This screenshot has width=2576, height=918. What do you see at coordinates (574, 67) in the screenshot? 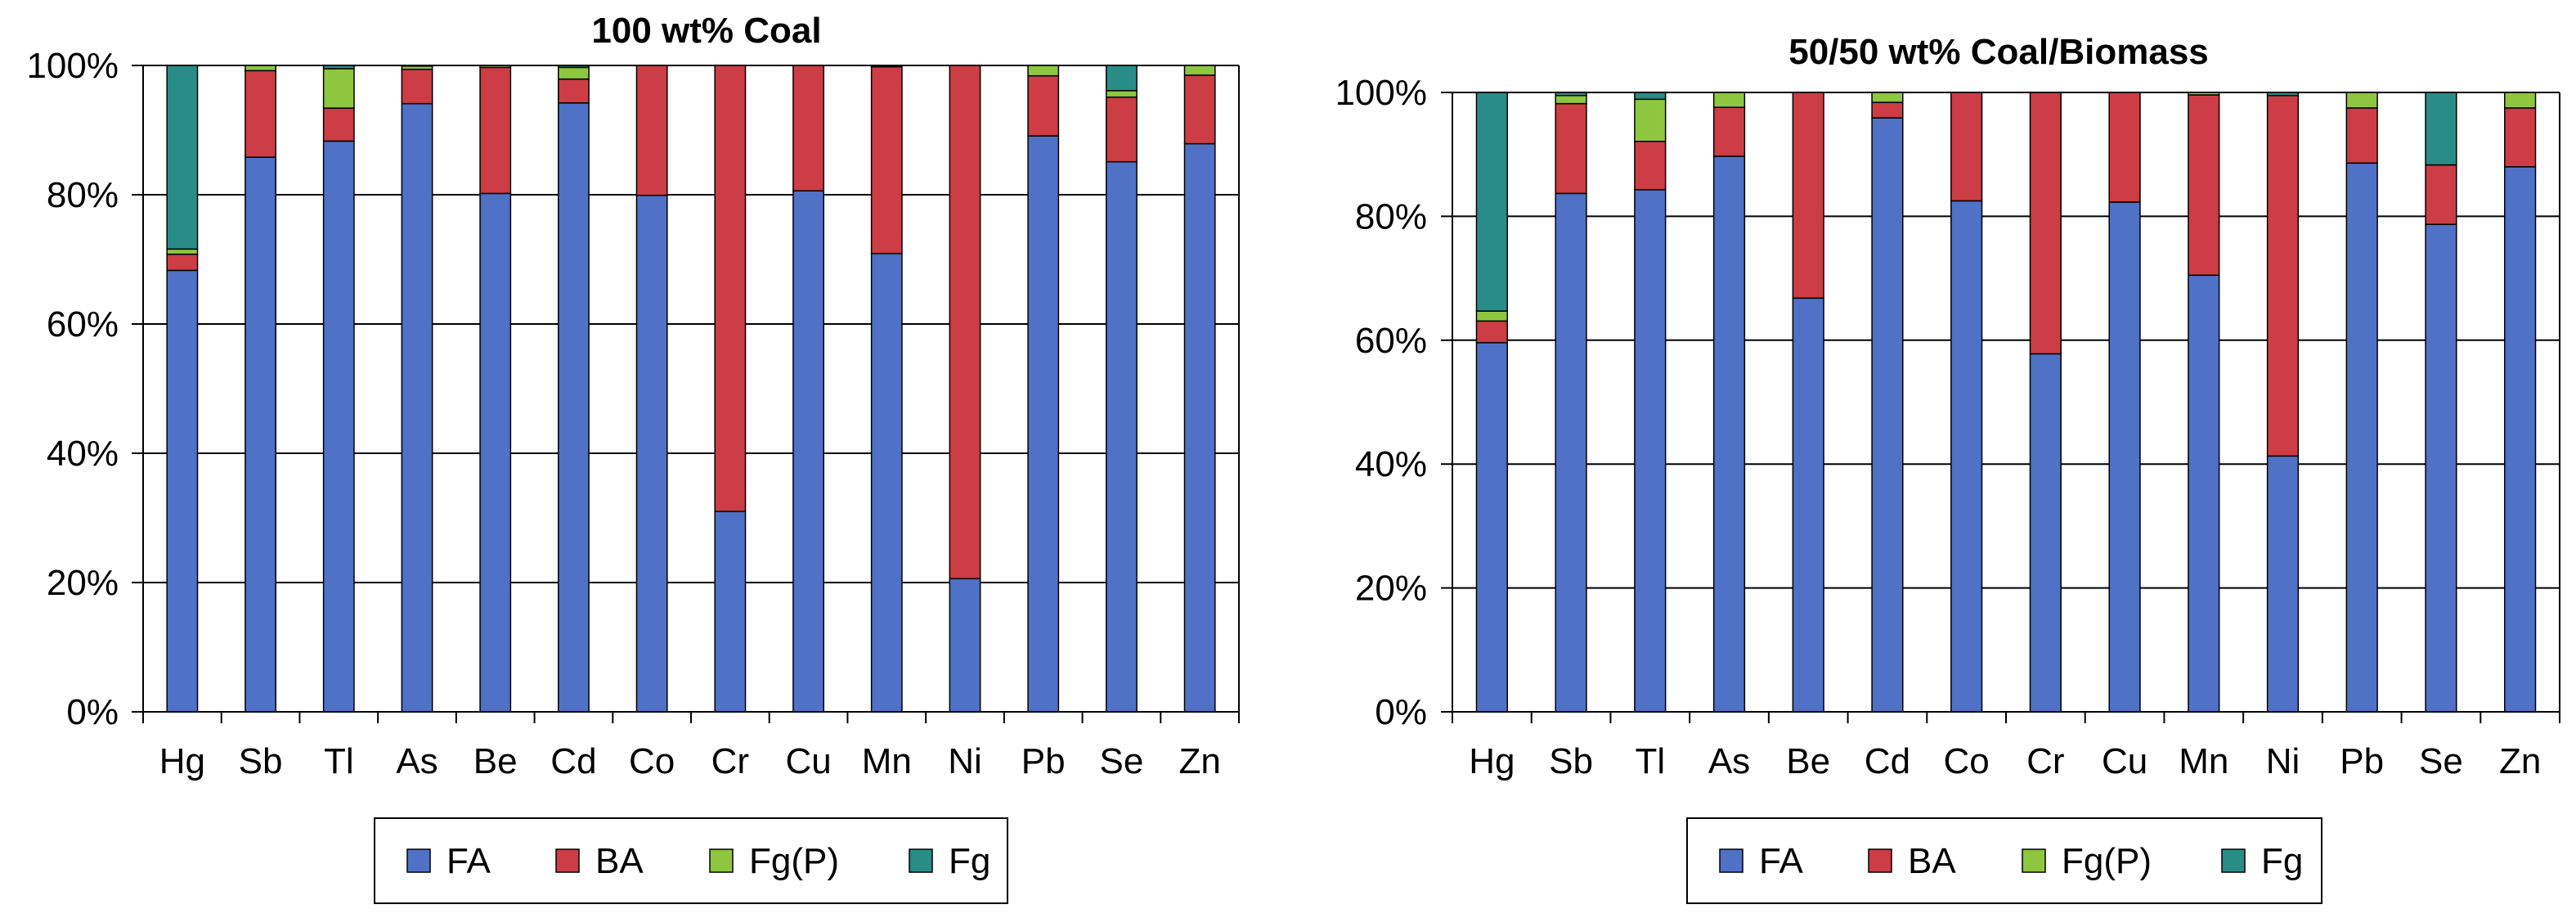
I see `bar-segment-fg-cd` at bounding box center [574, 67].